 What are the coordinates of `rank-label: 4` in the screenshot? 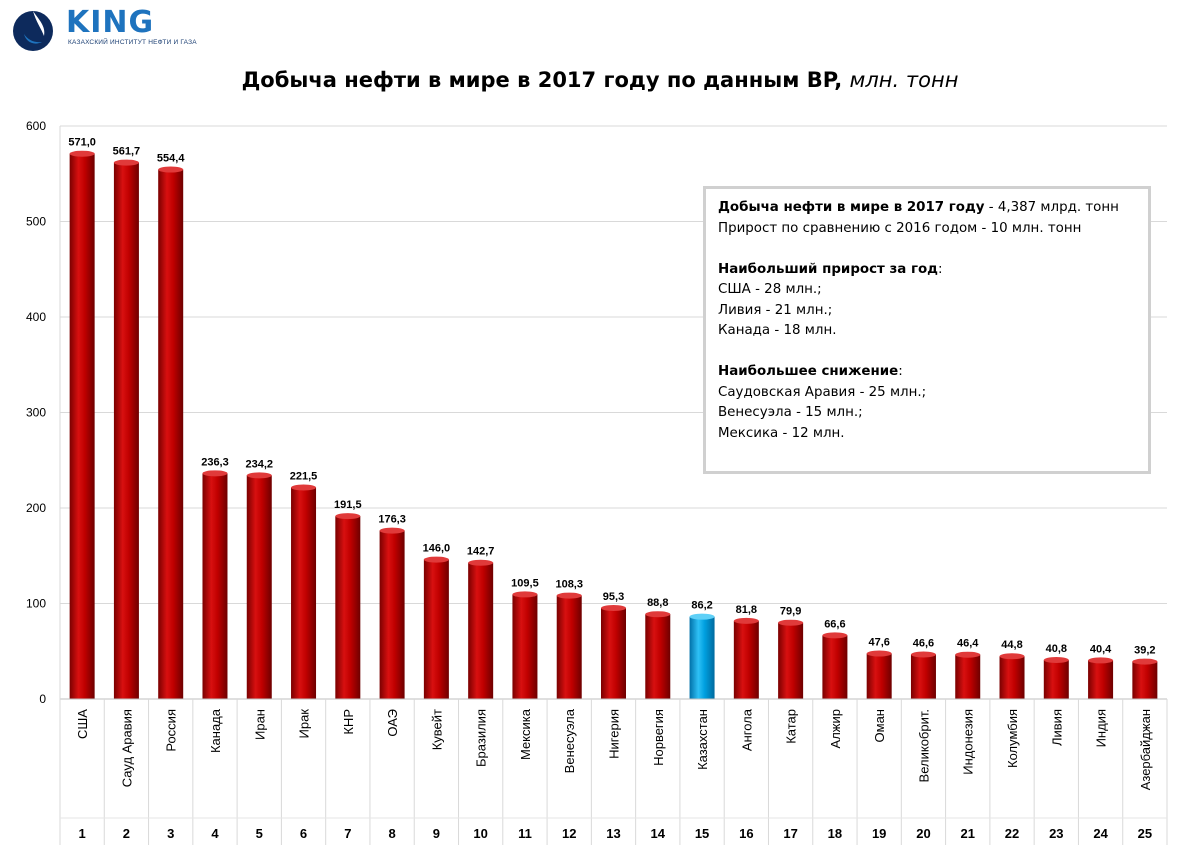 It's located at (215, 833).